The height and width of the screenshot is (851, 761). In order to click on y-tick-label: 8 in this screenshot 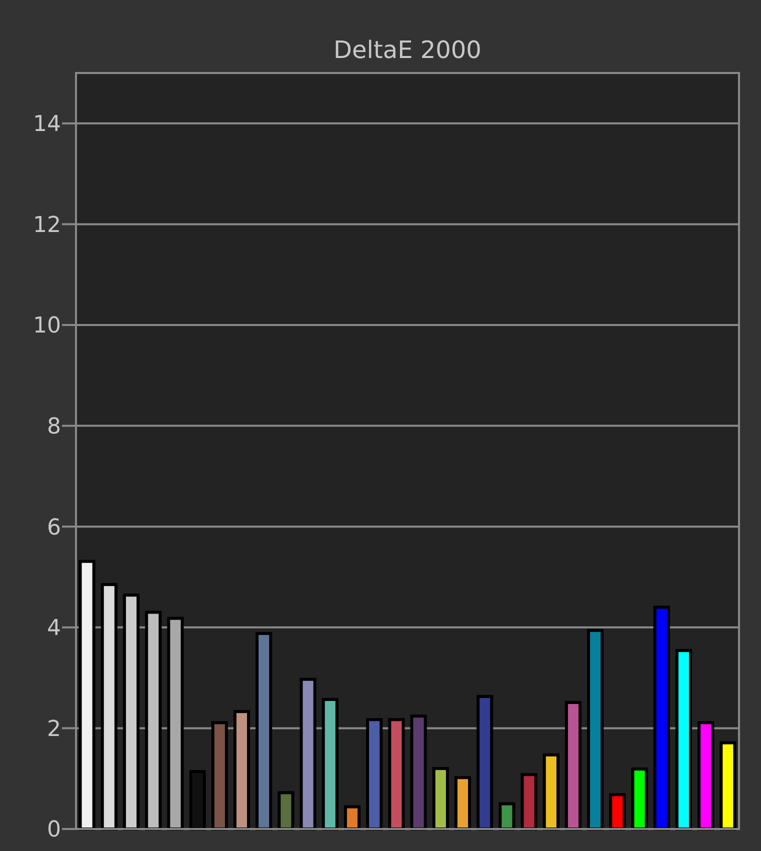, I will do `click(54, 427)`.